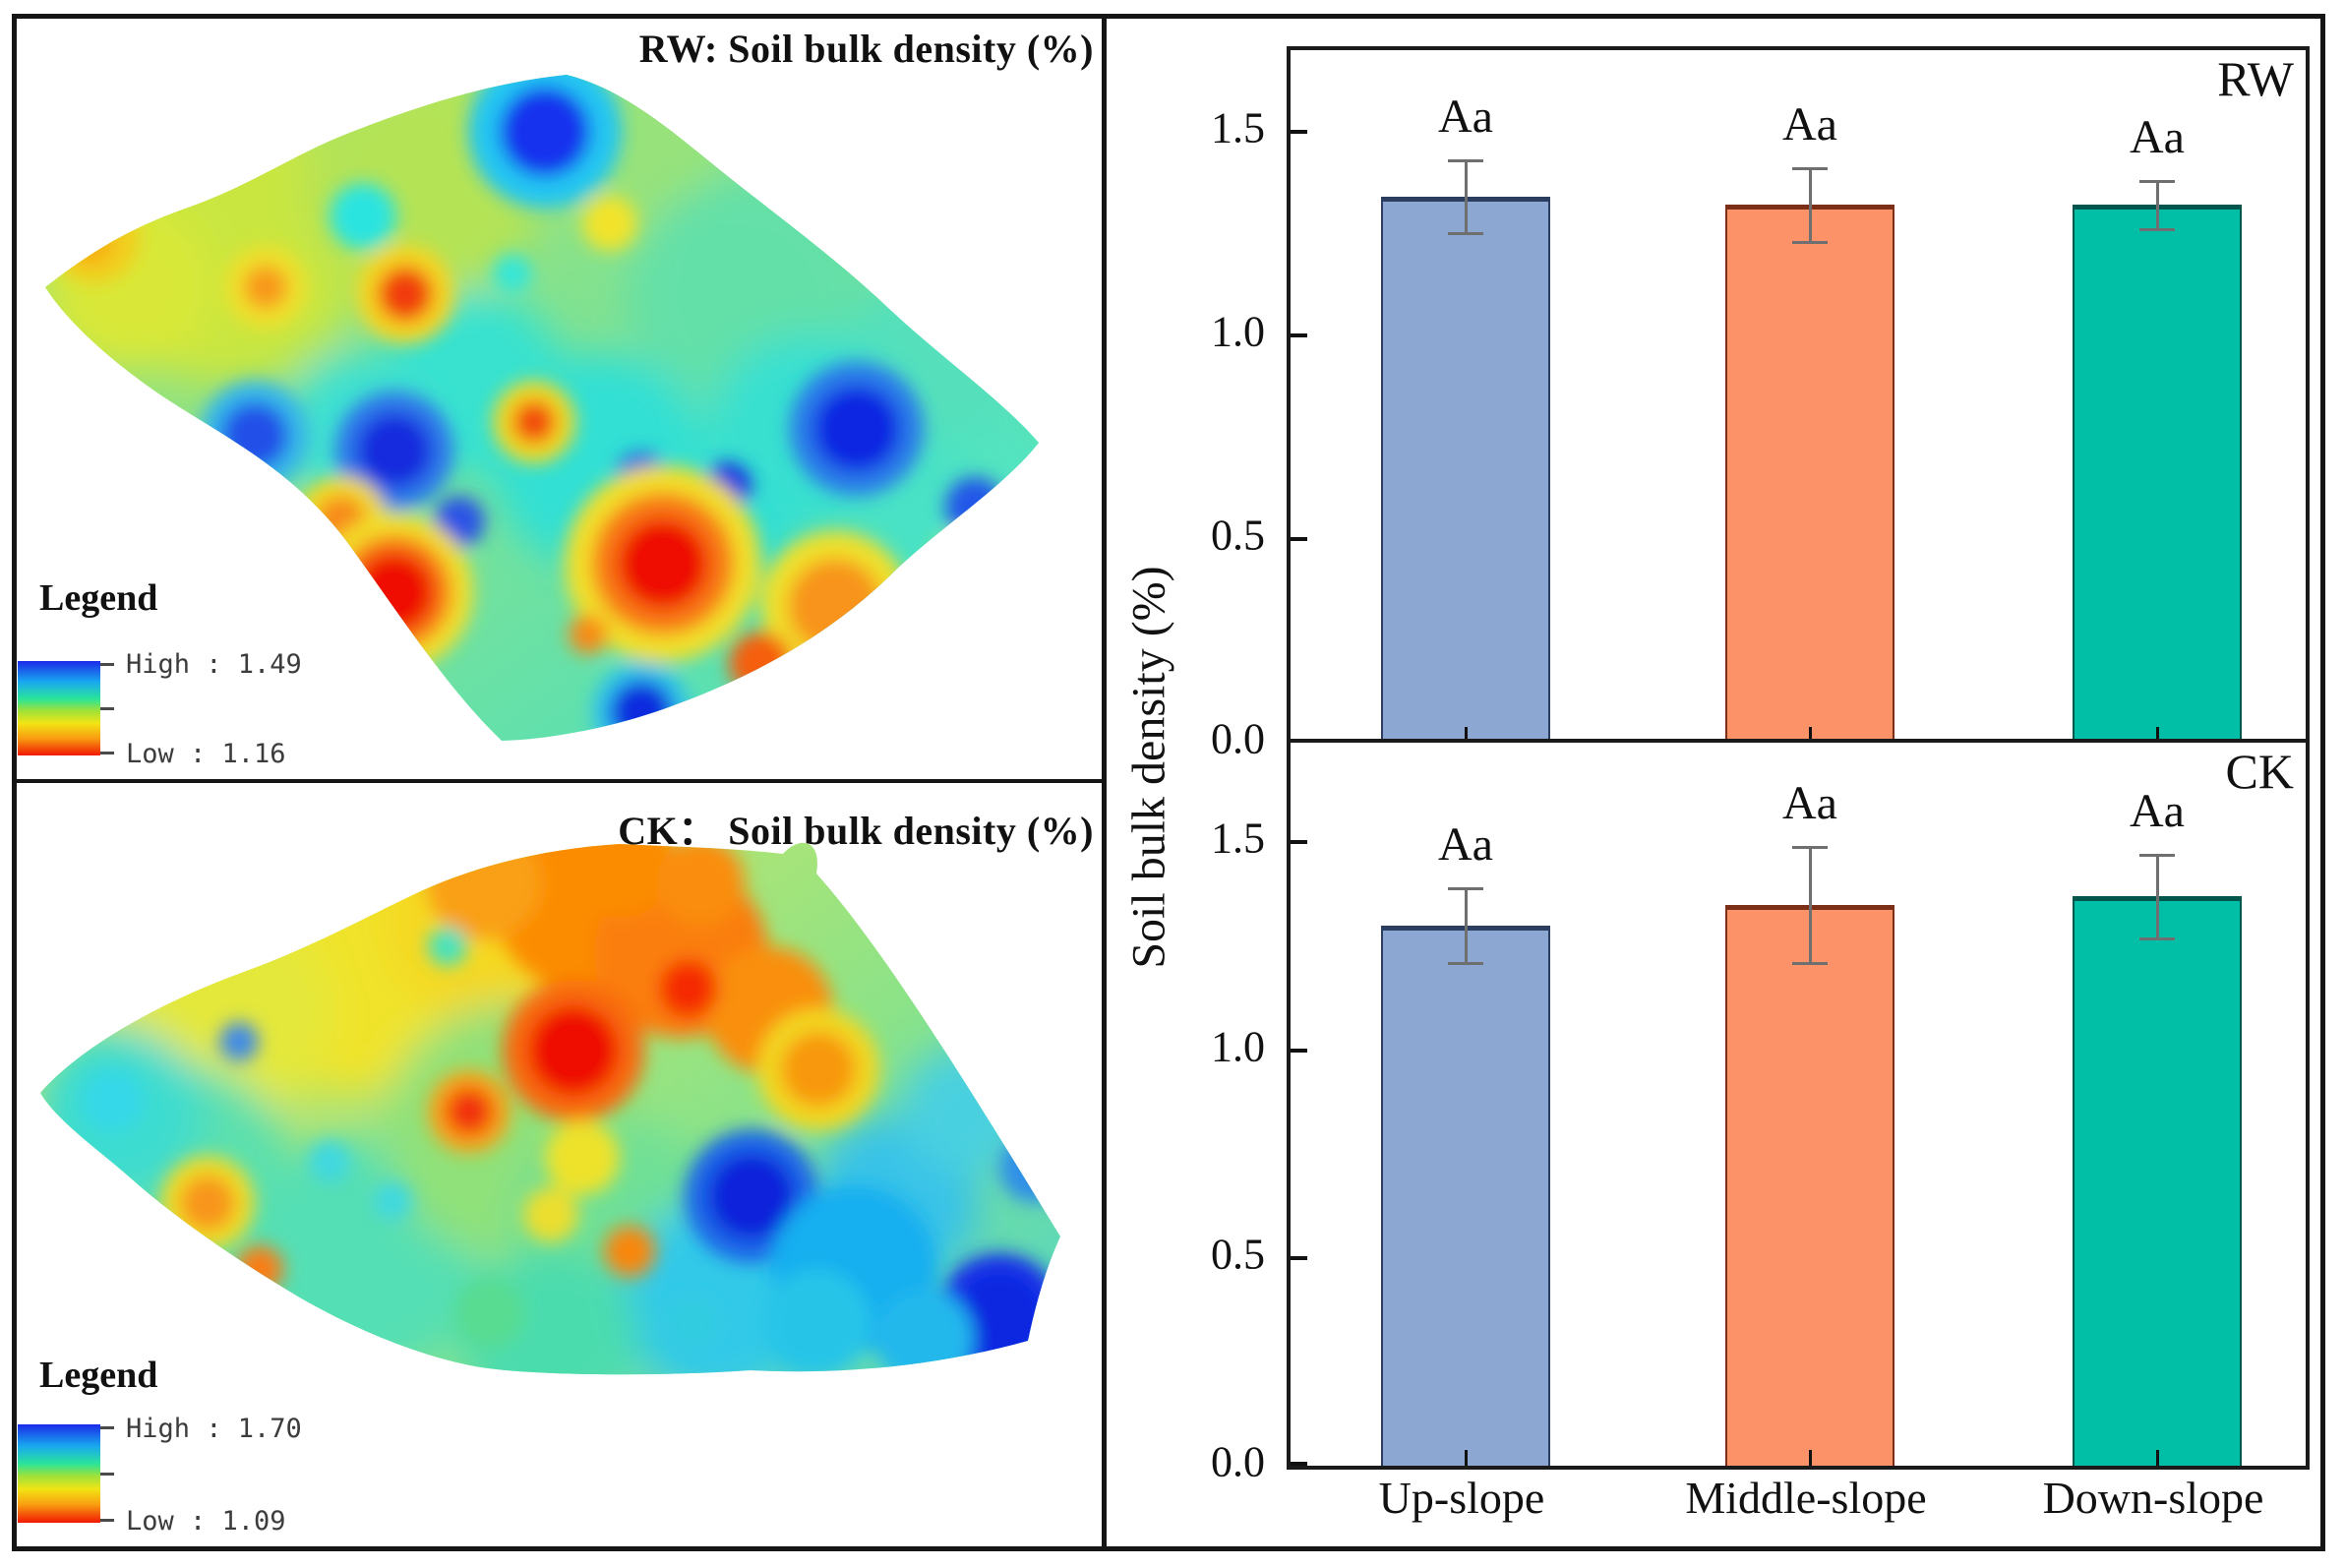 The image size is (2345, 1568). I want to click on rw-legend-colorramp, so click(59, 708).